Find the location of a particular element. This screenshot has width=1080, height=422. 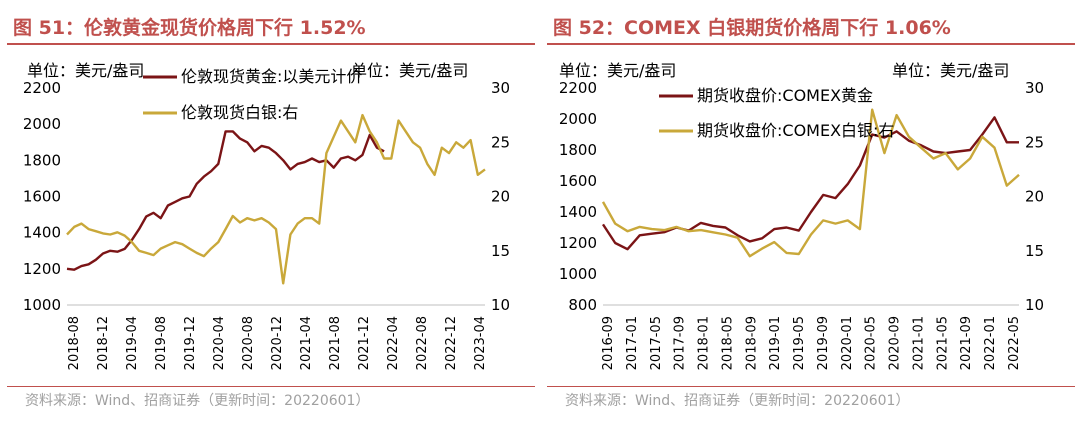

figure-title: 图 51：伦敦黄金现货价格周下行 1.52% is located at coordinates (189, 28).